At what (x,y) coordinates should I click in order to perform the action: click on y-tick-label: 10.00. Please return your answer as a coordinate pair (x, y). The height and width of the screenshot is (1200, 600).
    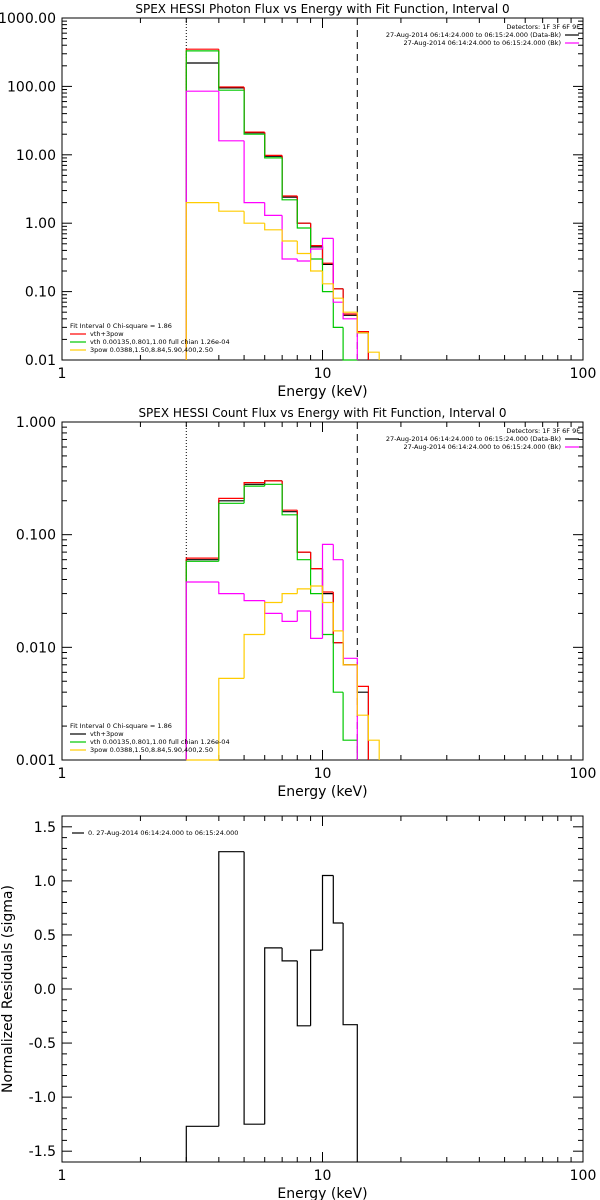
    Looking at the image, I should click on (36, 156).